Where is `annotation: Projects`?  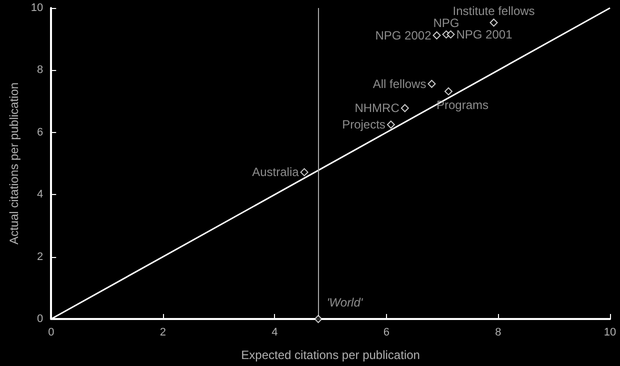 annotation: Projects is located at coordinates (364, 125).